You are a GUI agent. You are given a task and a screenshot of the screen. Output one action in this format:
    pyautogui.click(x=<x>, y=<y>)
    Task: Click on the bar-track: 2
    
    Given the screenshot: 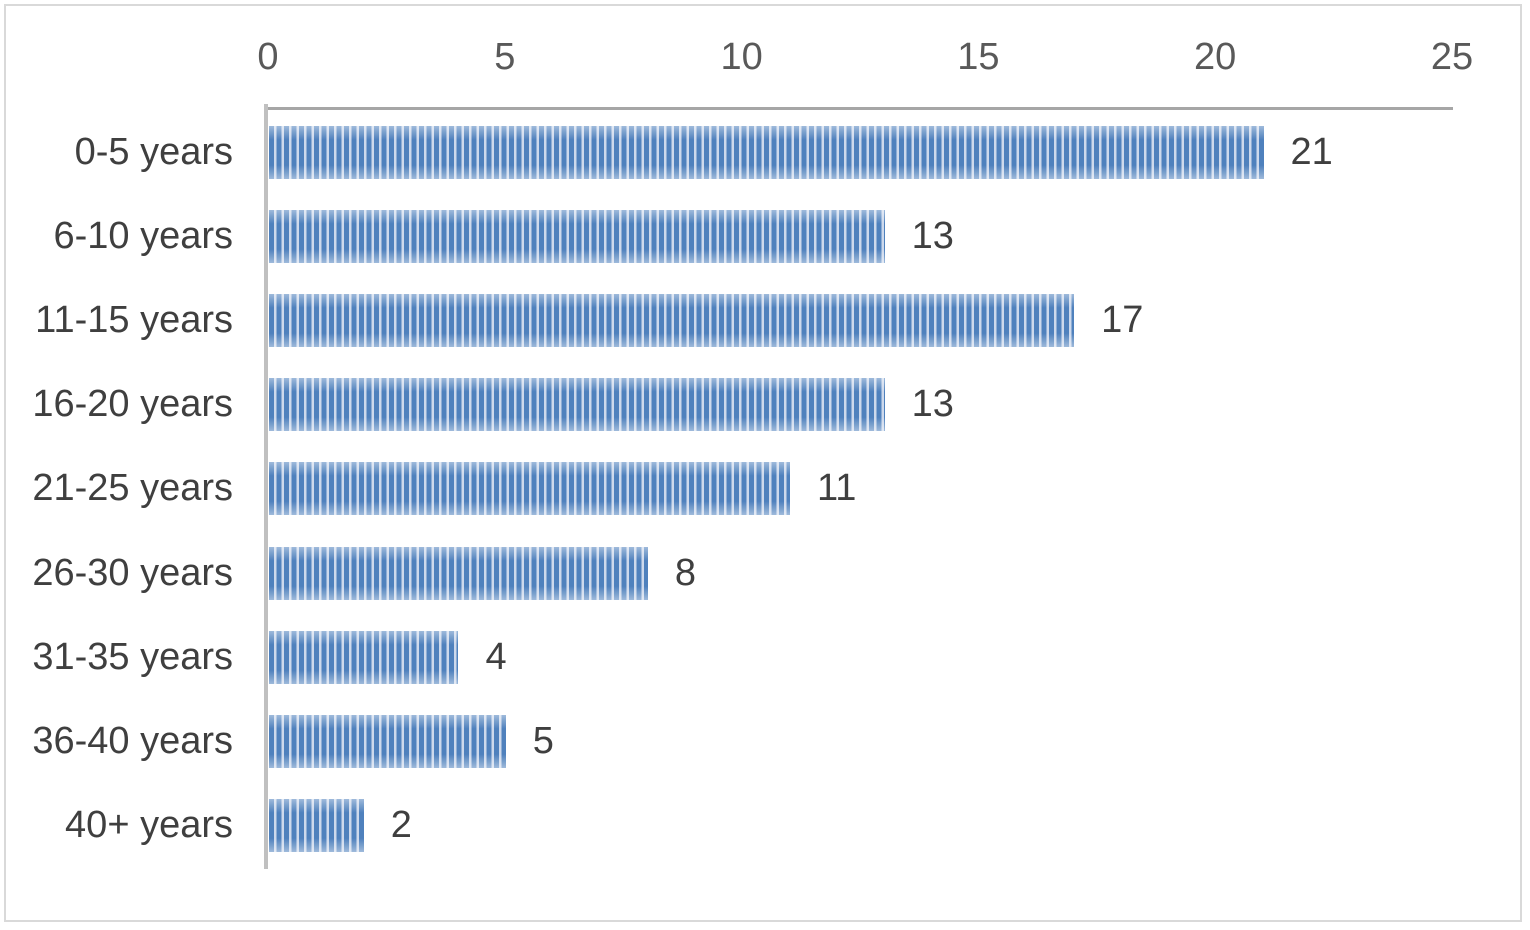 What is the action you would take?
    pyautogui.click(x=893, y=826)
    